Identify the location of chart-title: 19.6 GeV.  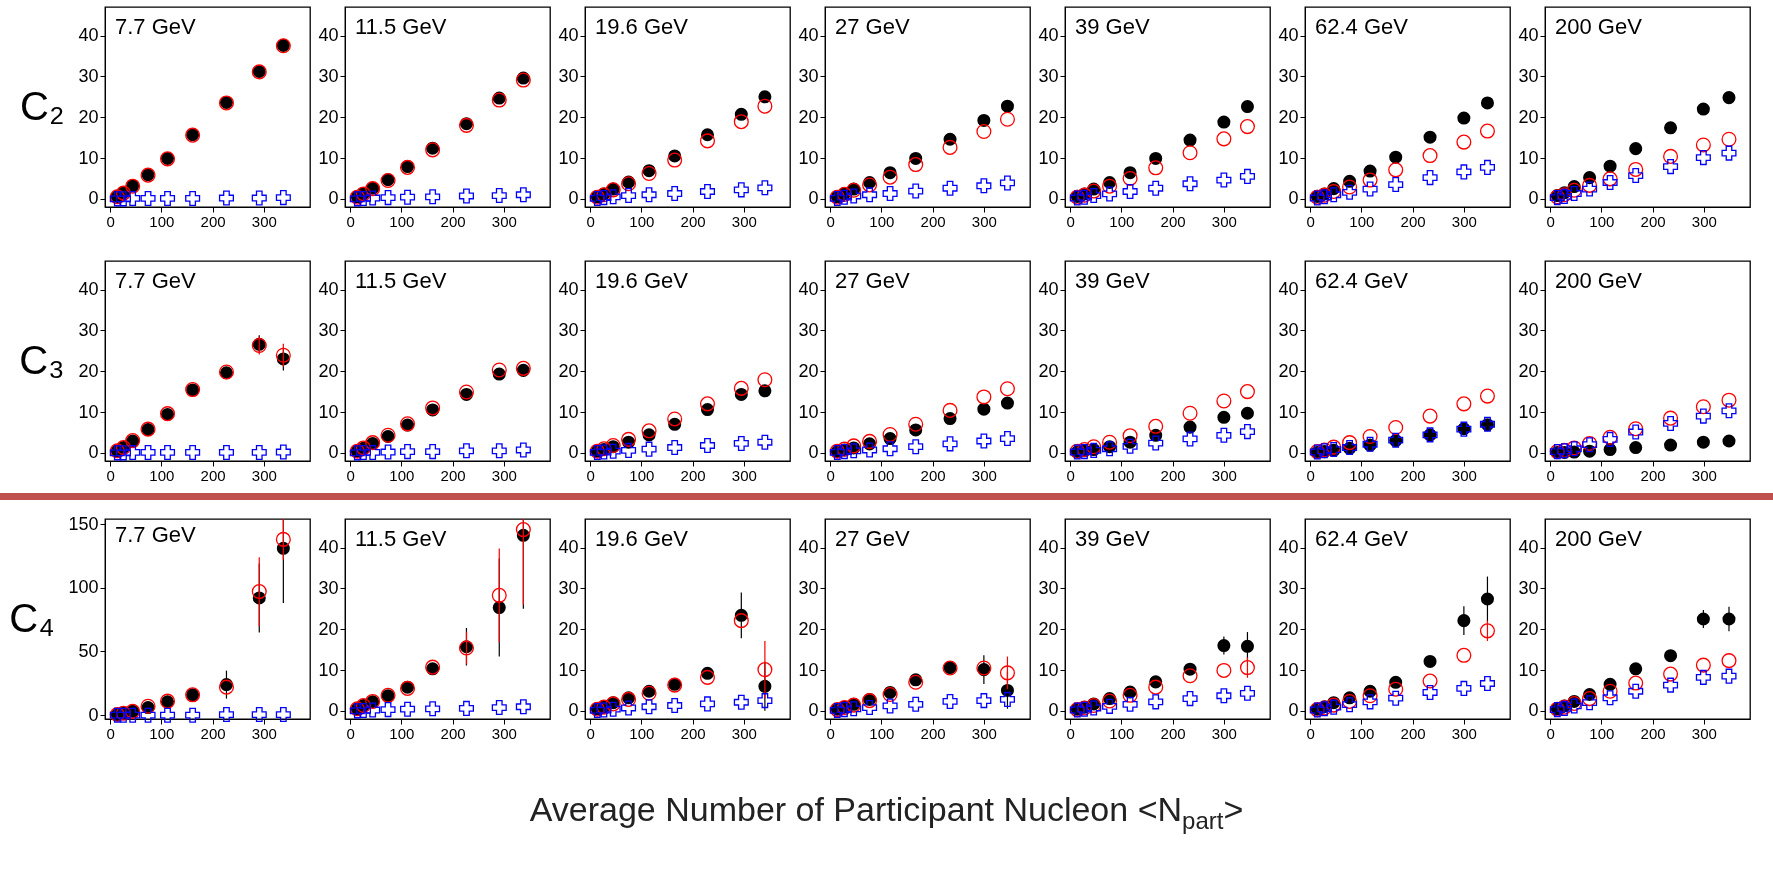
(642, 26).